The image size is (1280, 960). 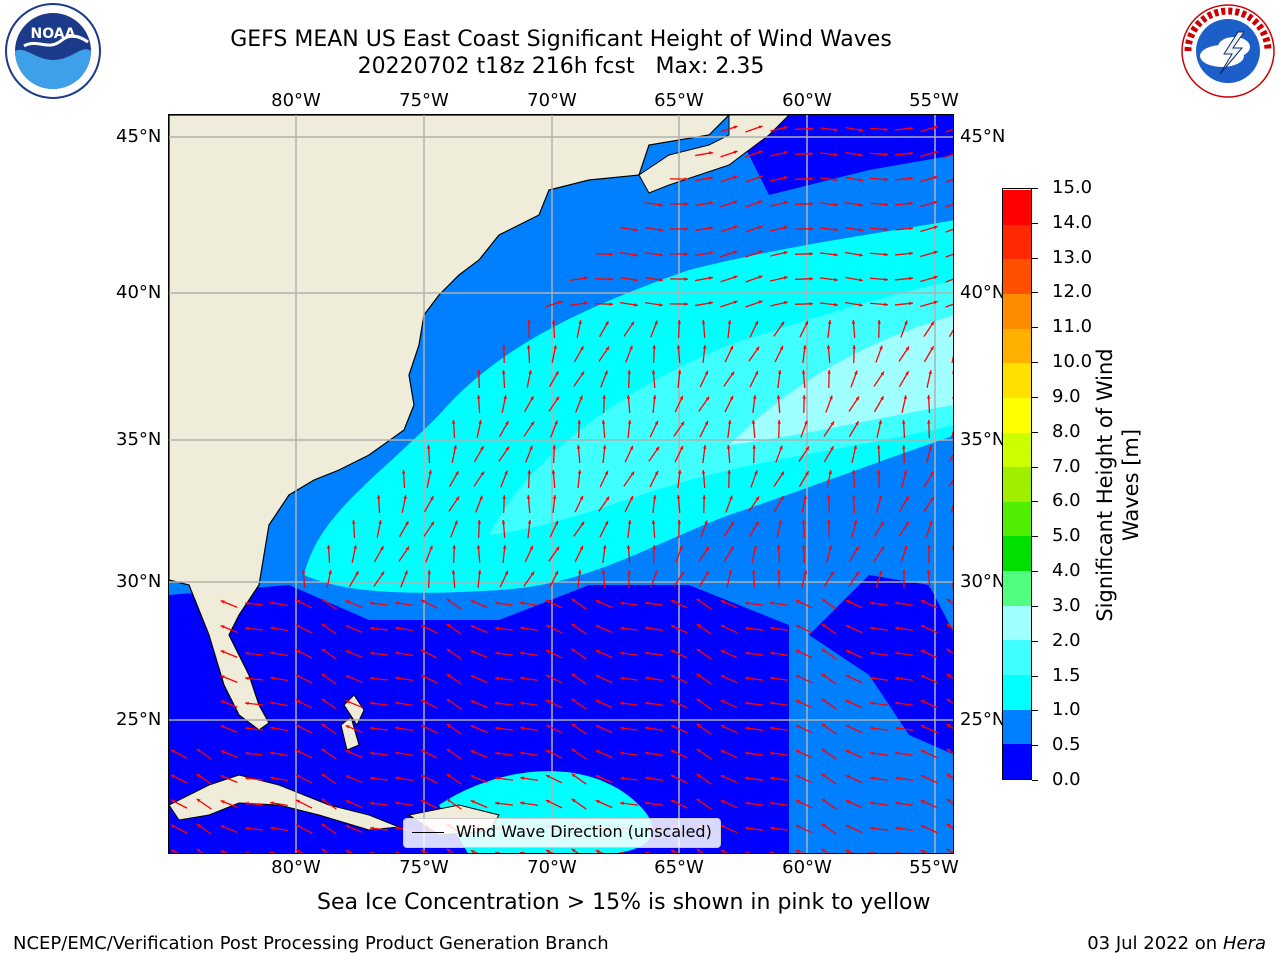 I want to click on colorbar-bin, so click(x=1017, y=380).